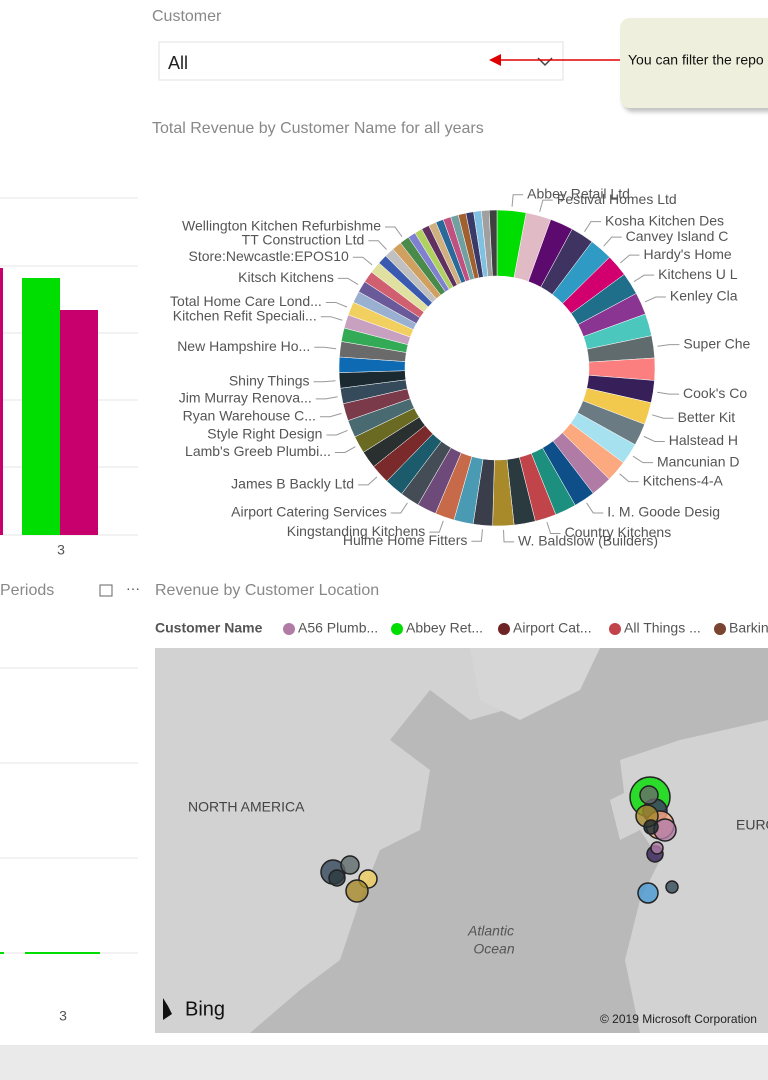 The image size is (768, 1080). Describe the element at coordinates (716, 343) in the screenshot. I see `donut-label: Super Che` at that location.